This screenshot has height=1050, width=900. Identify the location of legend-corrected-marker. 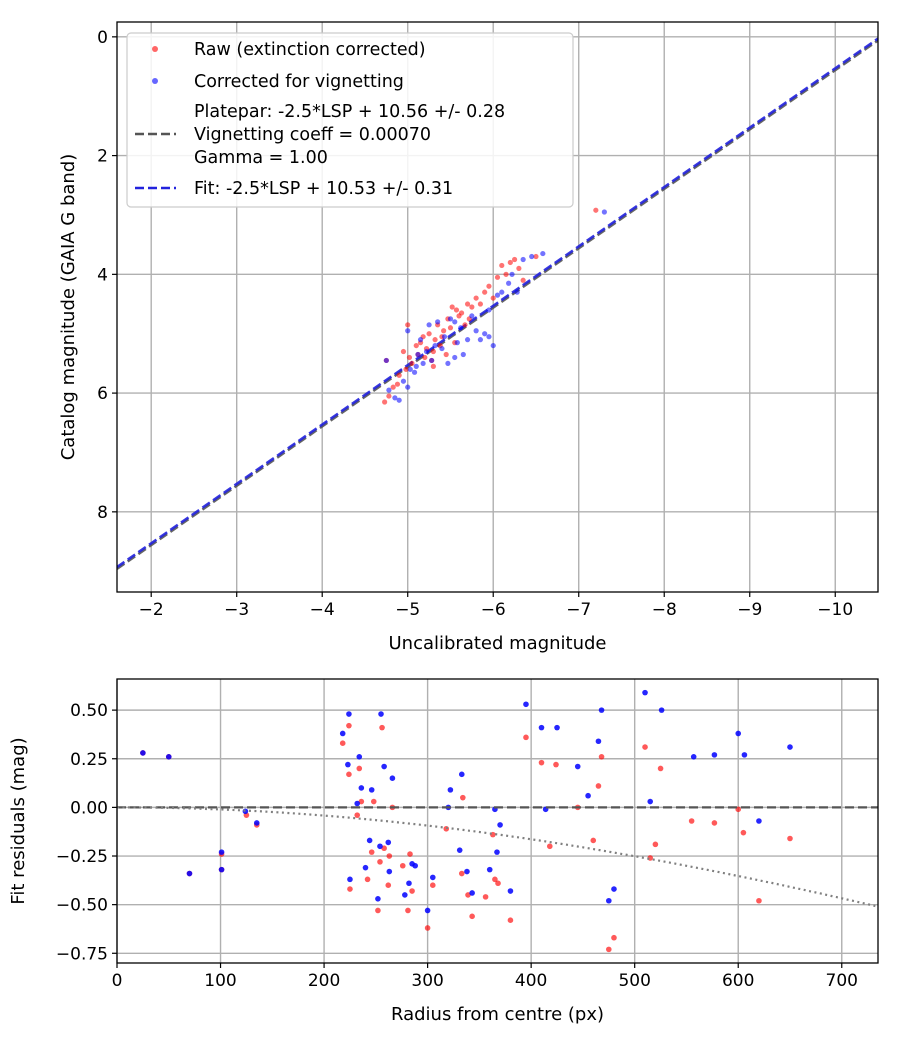
(155, 81).